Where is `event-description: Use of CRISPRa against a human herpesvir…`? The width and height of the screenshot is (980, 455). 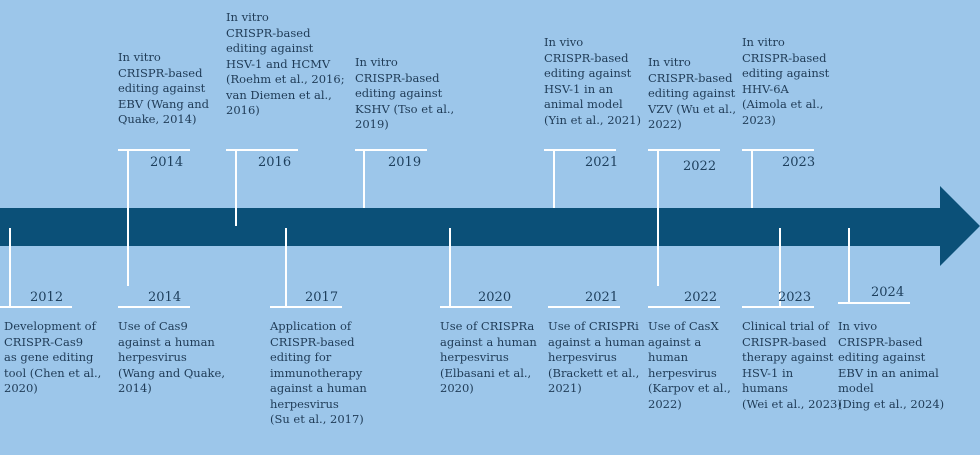 event-description: Use of CRISPRa against a human herpesvir… is located at coordinates (488, 357).